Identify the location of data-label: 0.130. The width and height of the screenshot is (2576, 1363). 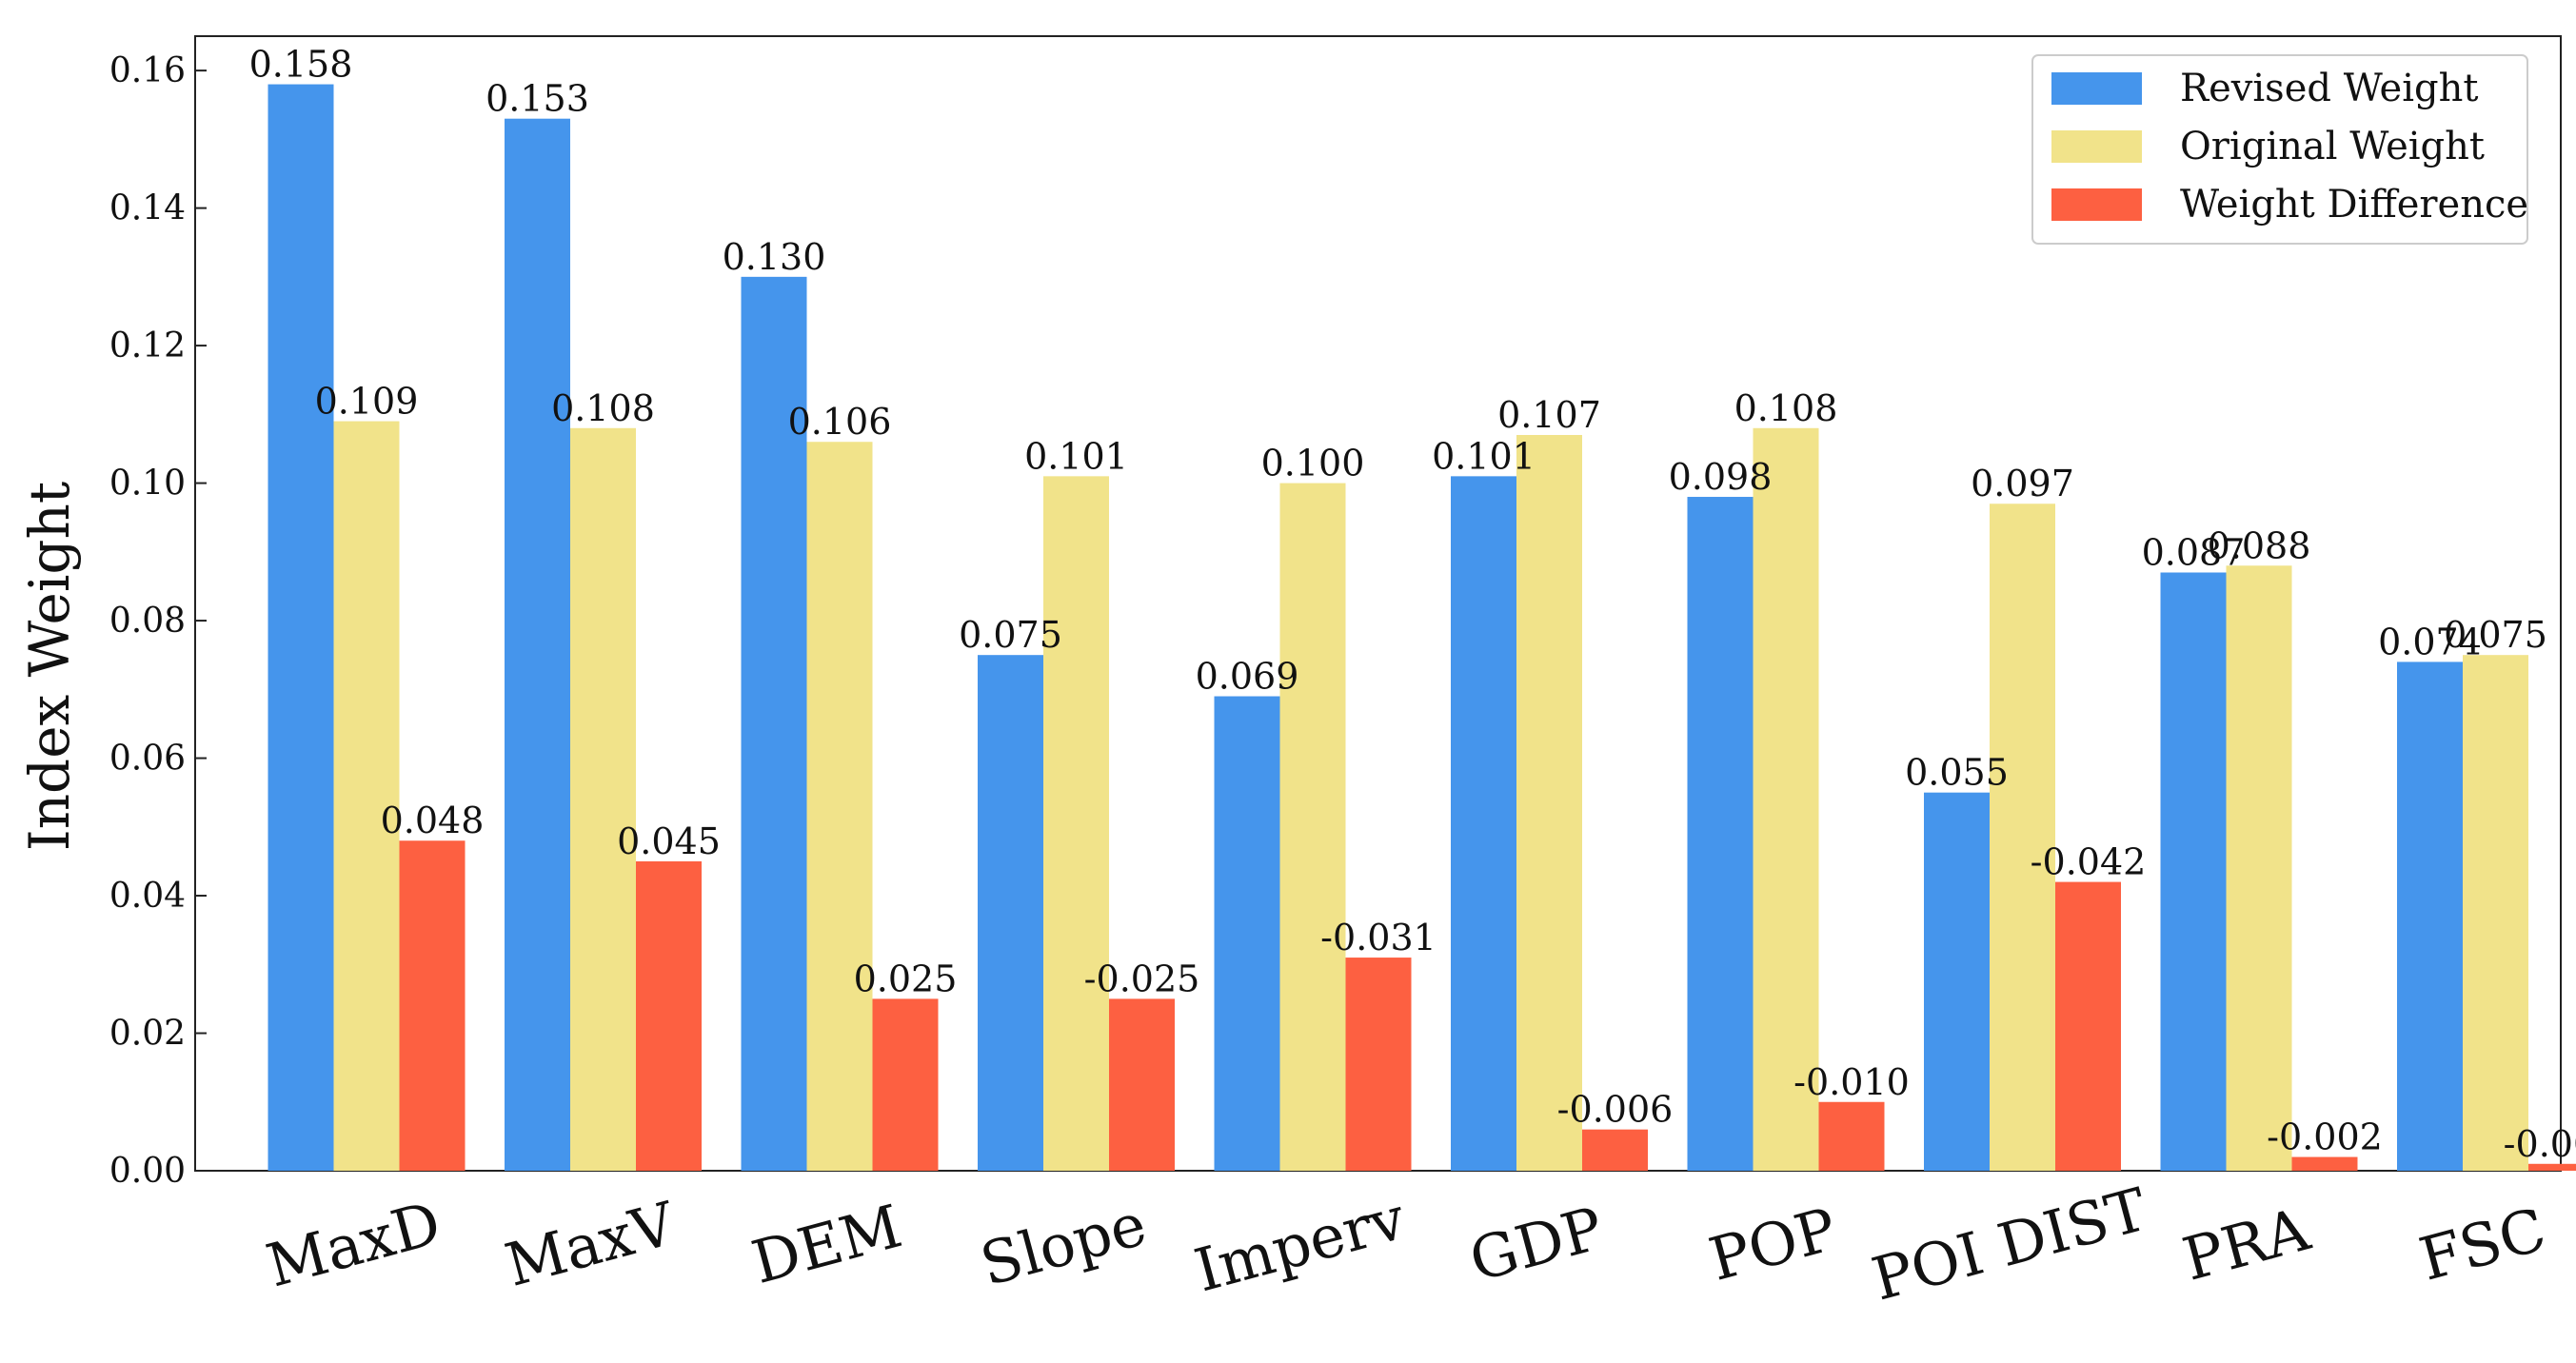
(774, 257).